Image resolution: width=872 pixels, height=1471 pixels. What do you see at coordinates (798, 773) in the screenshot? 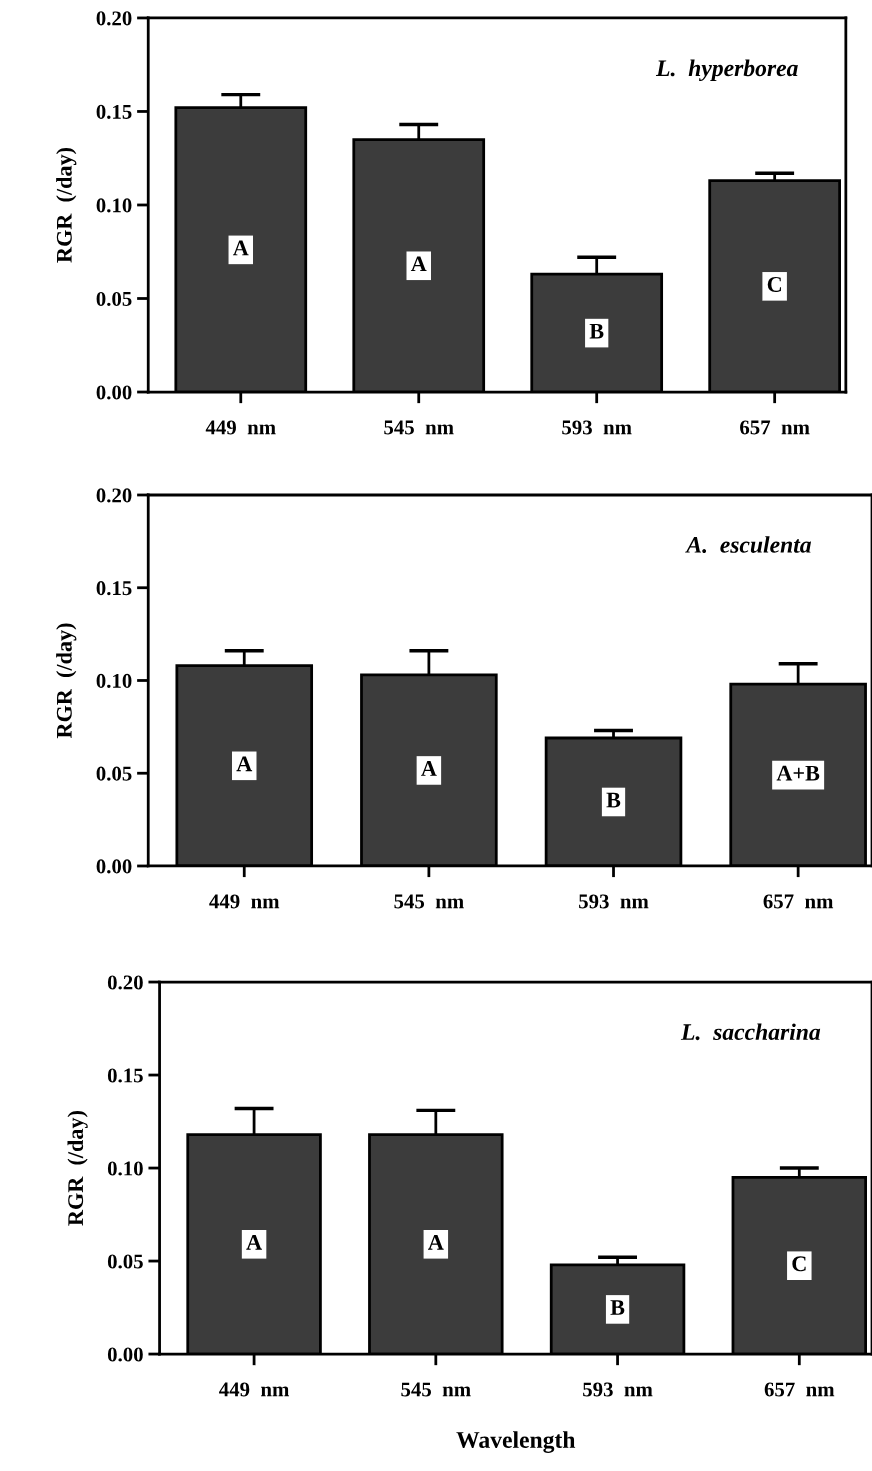
I see `annotation: A+B` at bounding box center [798, 773].